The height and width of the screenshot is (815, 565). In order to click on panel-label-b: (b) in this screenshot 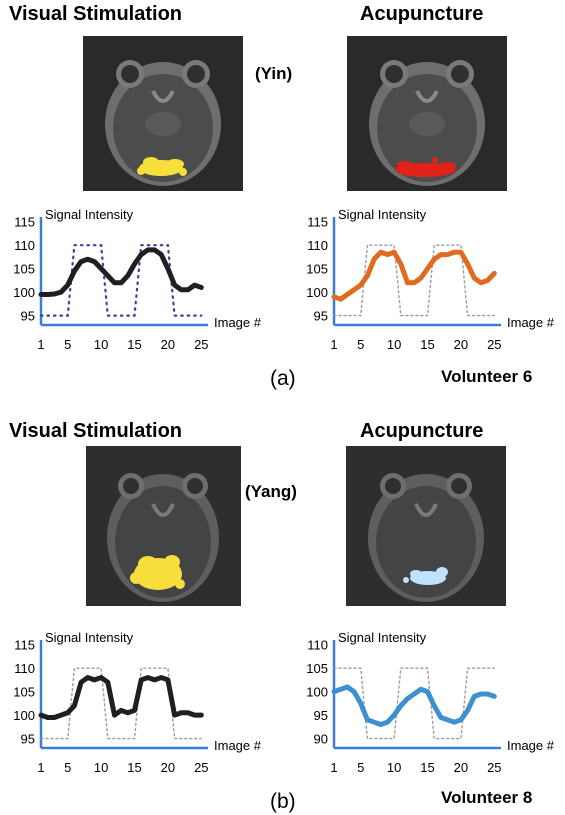, I will do `click(283, 801)`.